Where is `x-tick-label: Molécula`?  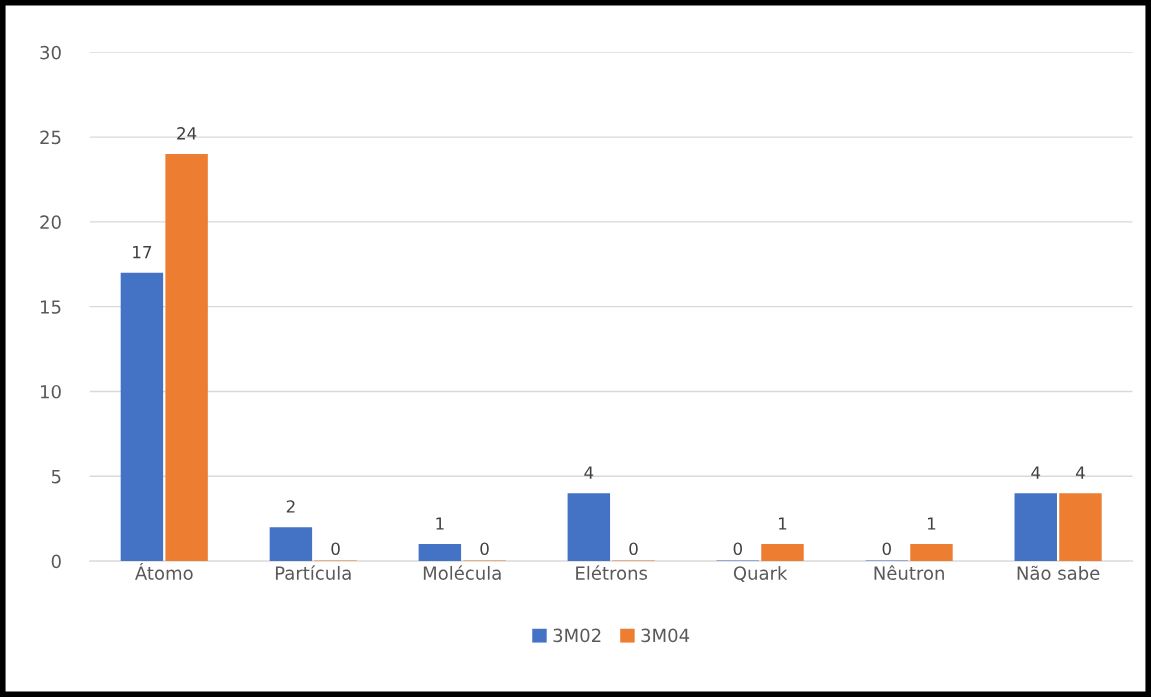 x-tick-label: Molécula is located at coordinates (462, 572).